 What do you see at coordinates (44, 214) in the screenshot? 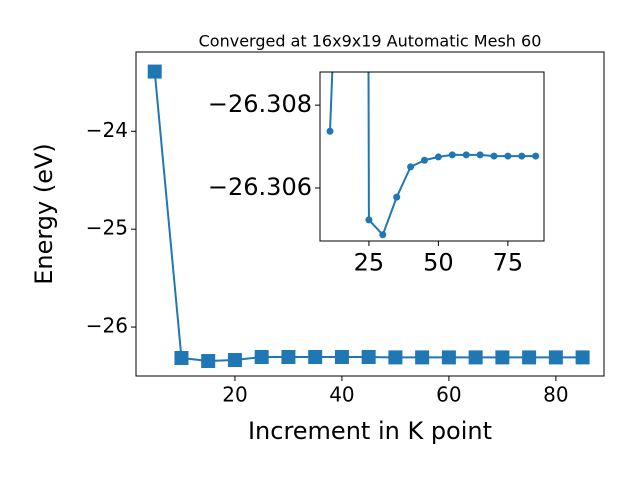
I see `y-axis-label: Energy (eV)` at bounding box center [44, 214].